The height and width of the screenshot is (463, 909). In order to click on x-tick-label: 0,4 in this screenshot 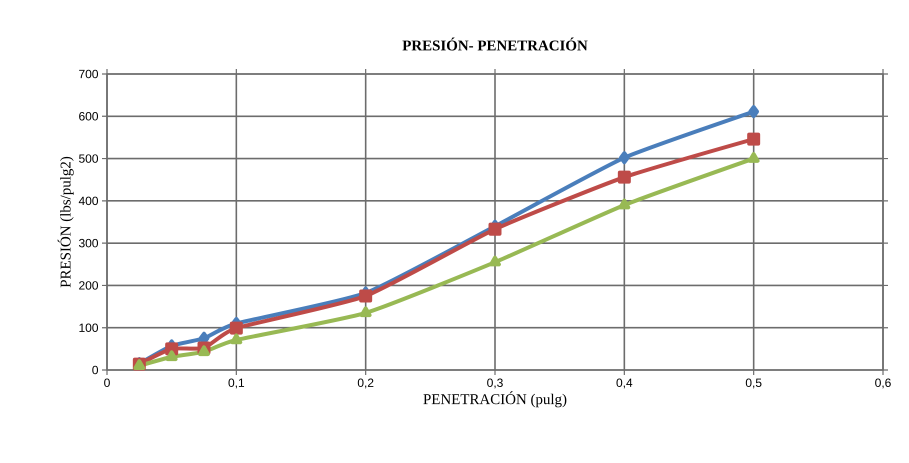, I will do `click(624, 383)`.